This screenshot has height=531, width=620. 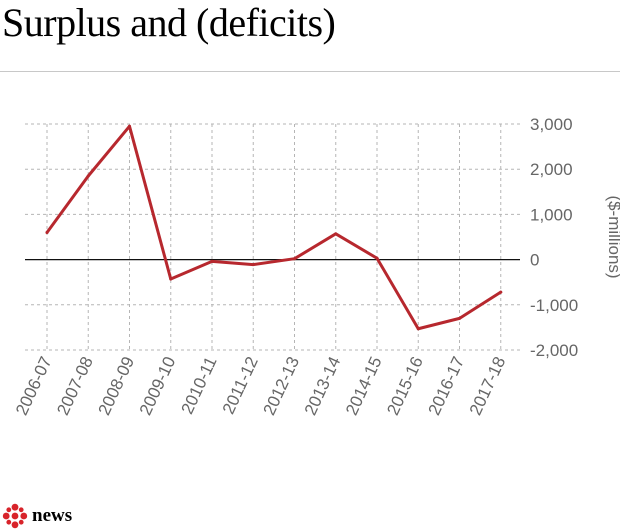 What do you see at coordinates (117, 386) in the screenshot?
I see `x-tick-label: 2008-09` at bounding box center [117, 386].